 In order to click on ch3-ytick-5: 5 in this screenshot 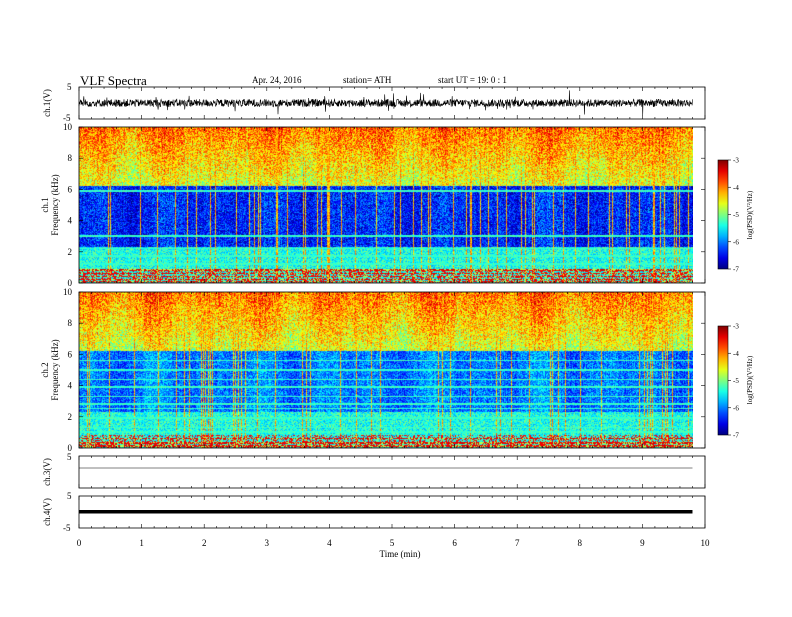, I will do `click(69, 457)`.